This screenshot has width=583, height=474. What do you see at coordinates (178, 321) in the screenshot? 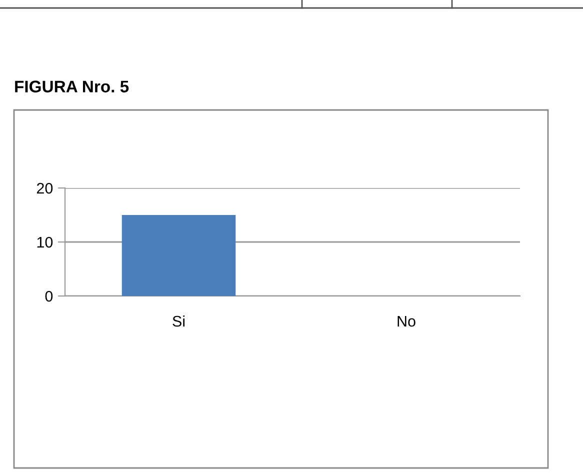
I see `x-tick-label: Si` at bounding box center [178, 321].